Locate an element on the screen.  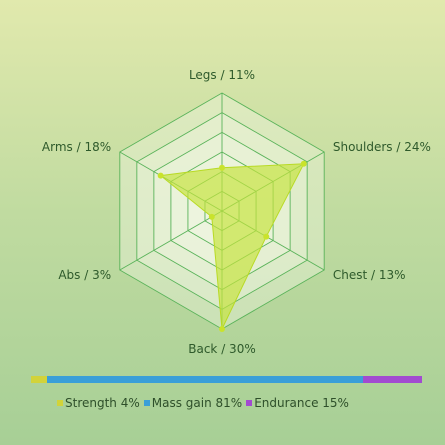
chart-legend: Strength 4% Mass gain 81% Endurance 15% is located at coordinates (203, 403).